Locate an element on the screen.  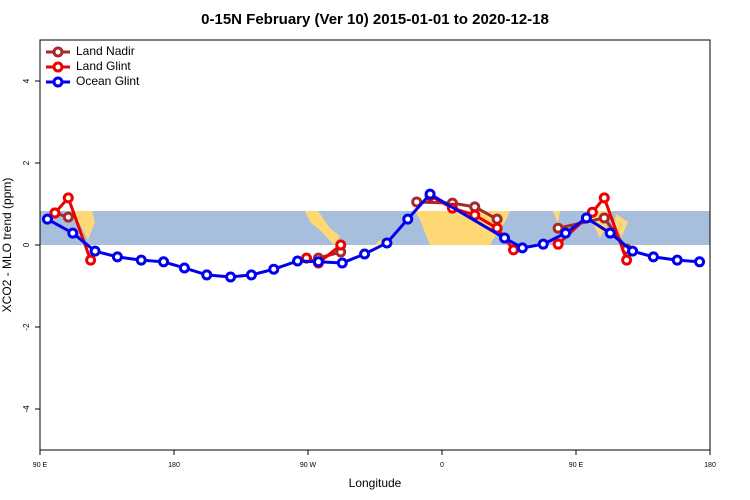
legend-label: Ocean Glint is located at coordinates (108, 81).